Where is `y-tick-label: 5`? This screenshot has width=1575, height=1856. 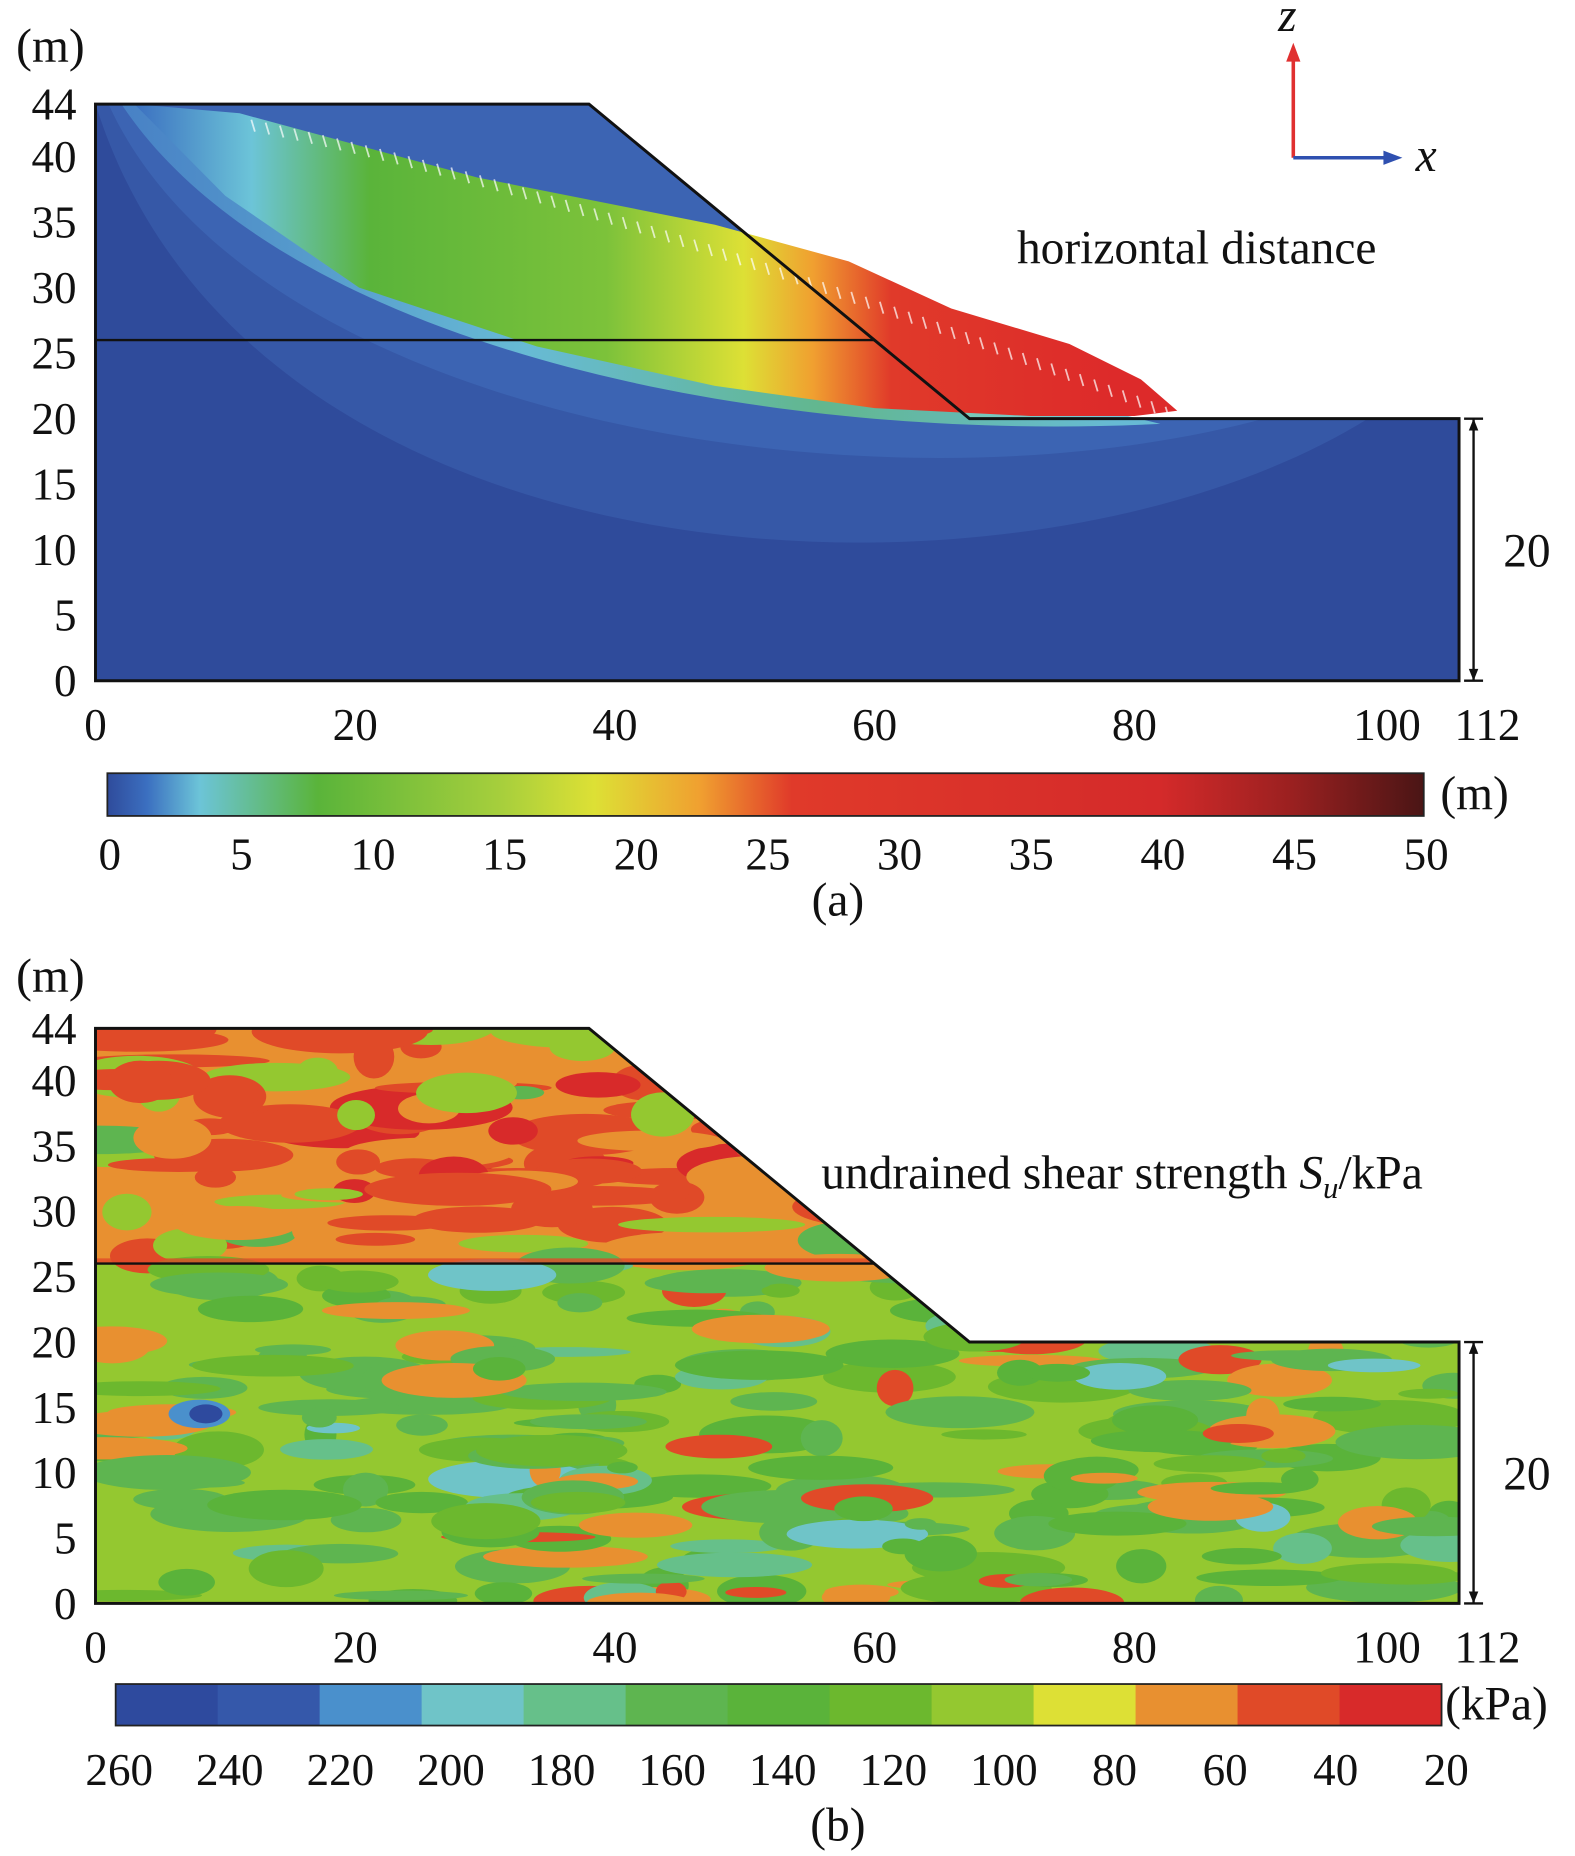
y-tick-label: 5 is located at coordinates (65, 616).